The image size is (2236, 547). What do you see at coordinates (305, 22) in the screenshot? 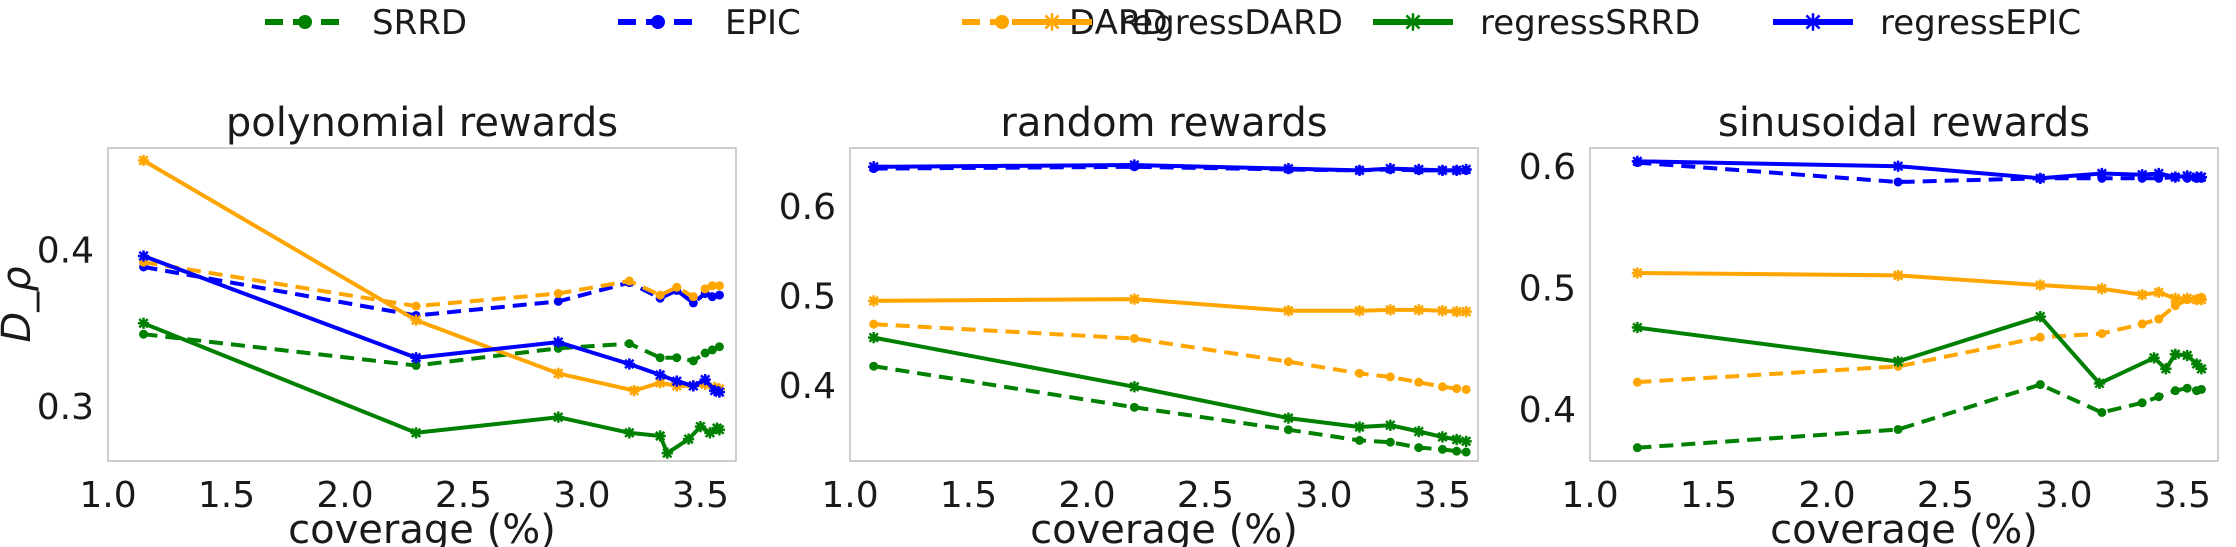
I see `legend-marker-srrd` at bounding box center [305, 22].